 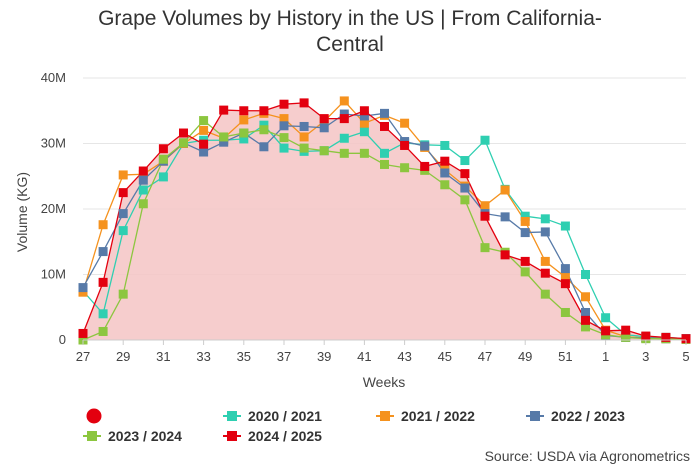 I want to click on legend-item-2021-2022: 2021 / 2022, so click(x=425, y=416).